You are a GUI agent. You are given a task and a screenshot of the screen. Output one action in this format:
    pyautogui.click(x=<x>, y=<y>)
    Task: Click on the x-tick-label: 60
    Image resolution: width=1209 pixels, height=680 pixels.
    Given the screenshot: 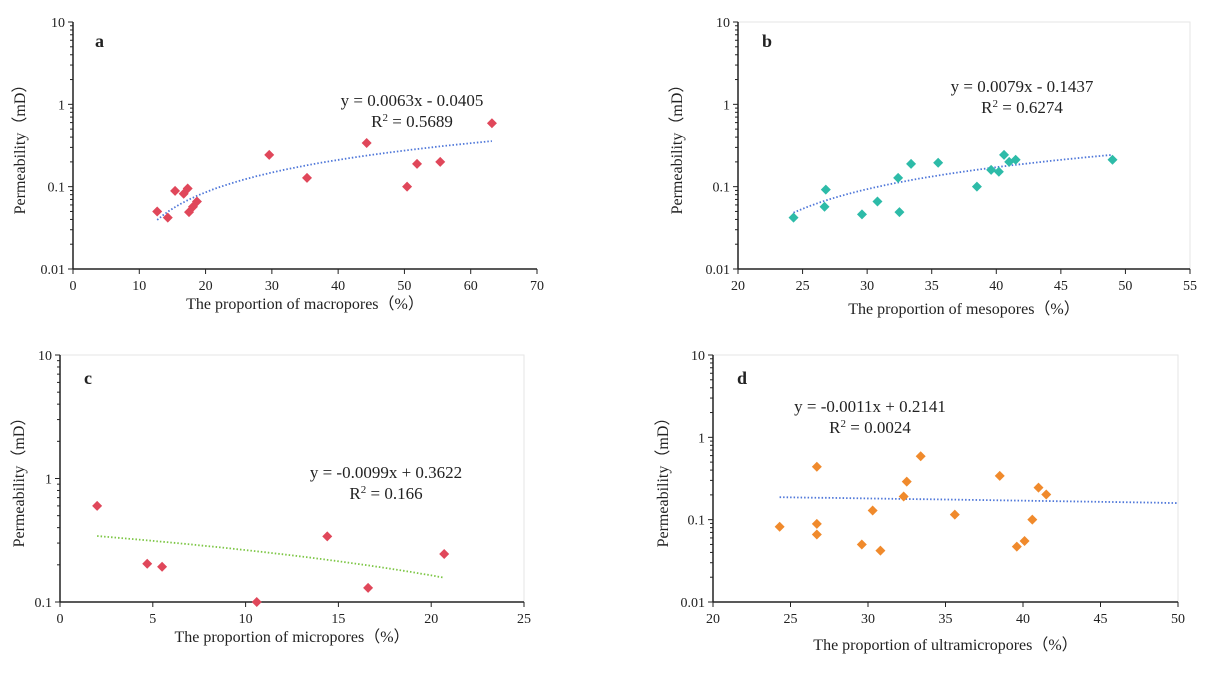 What is the action you would take?
    pyautogui.click(x=471, y=286)
    